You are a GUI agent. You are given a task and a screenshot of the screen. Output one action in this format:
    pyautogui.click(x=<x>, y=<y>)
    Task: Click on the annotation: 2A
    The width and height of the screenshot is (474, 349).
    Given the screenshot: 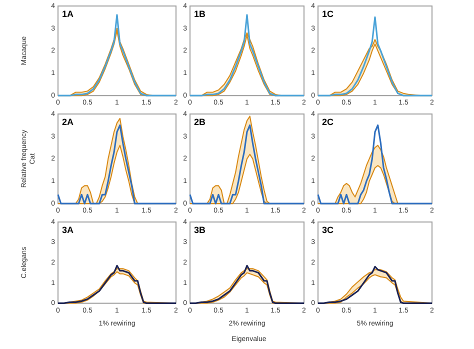 What is the action you would take?
    pyautogui.click(x=68, y=121)
    